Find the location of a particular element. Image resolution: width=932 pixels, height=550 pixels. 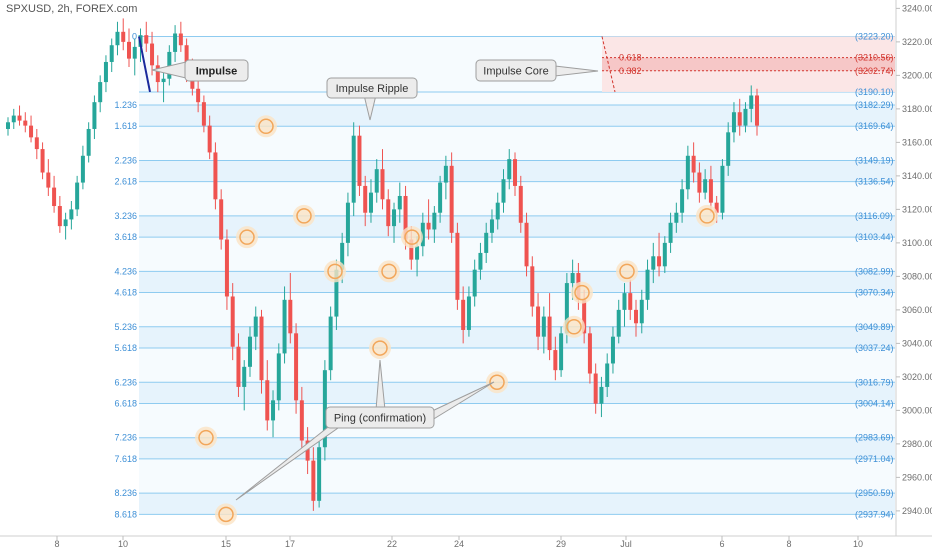

fib-ratio-label: 8.236 is located at coordinates (125, 493).